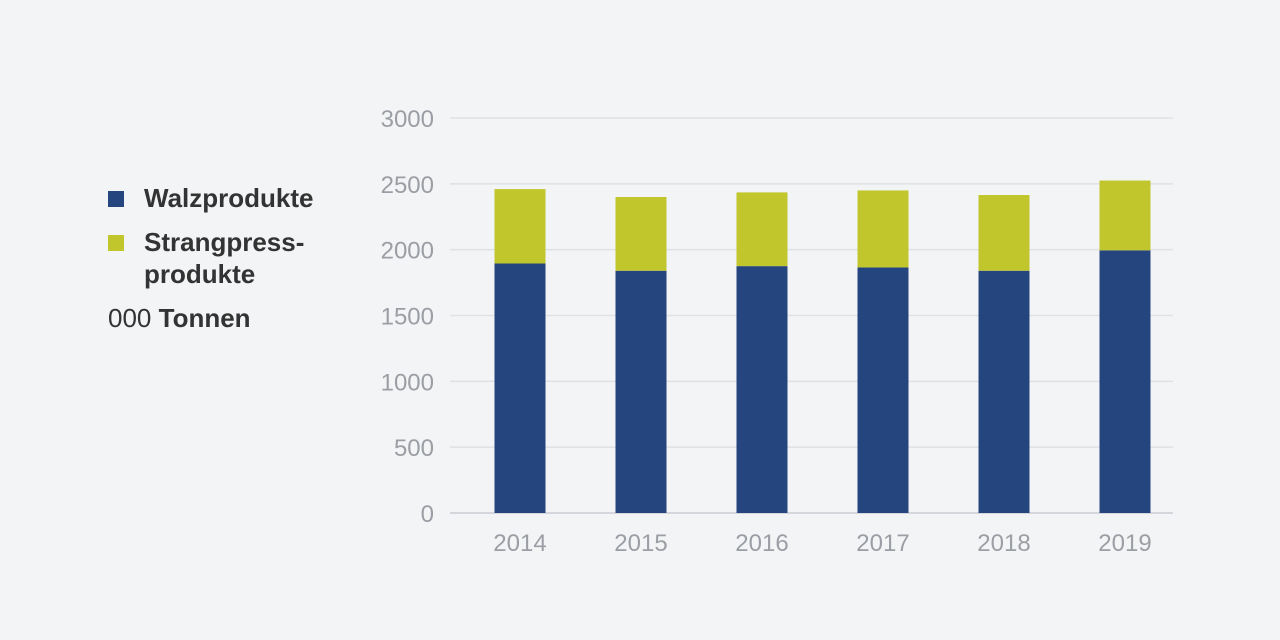  I want to click on legend-label-walzprodukte: Walzprodukte, so click(229, 198).